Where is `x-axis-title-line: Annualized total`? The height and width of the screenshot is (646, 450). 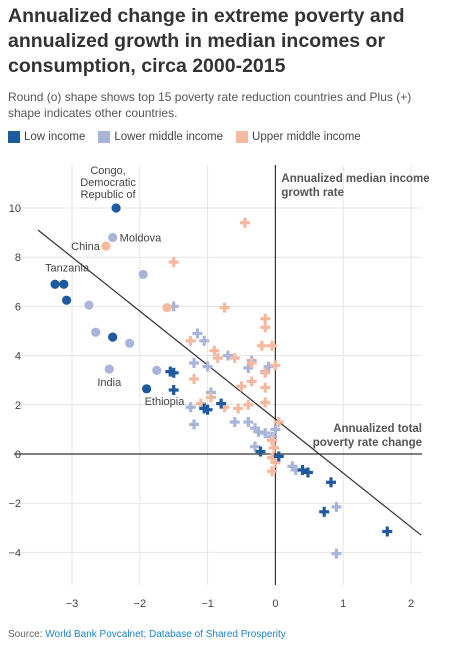
x-axis-title-line: Annualized total is located at coordinates (377, 429).